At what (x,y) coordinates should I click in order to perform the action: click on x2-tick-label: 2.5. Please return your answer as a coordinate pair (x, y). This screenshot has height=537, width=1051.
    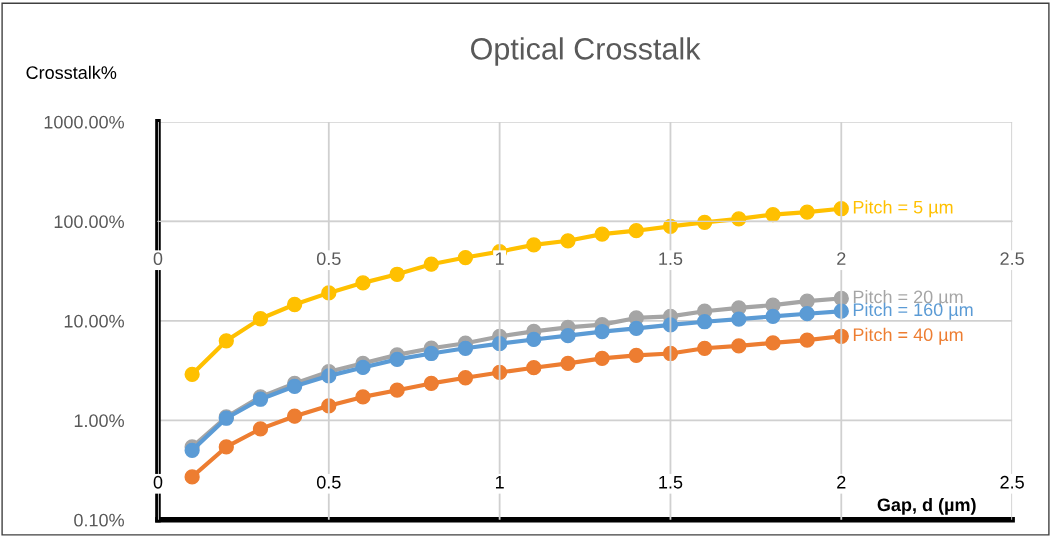
    Looking at the image, I should click on (1012, 259).